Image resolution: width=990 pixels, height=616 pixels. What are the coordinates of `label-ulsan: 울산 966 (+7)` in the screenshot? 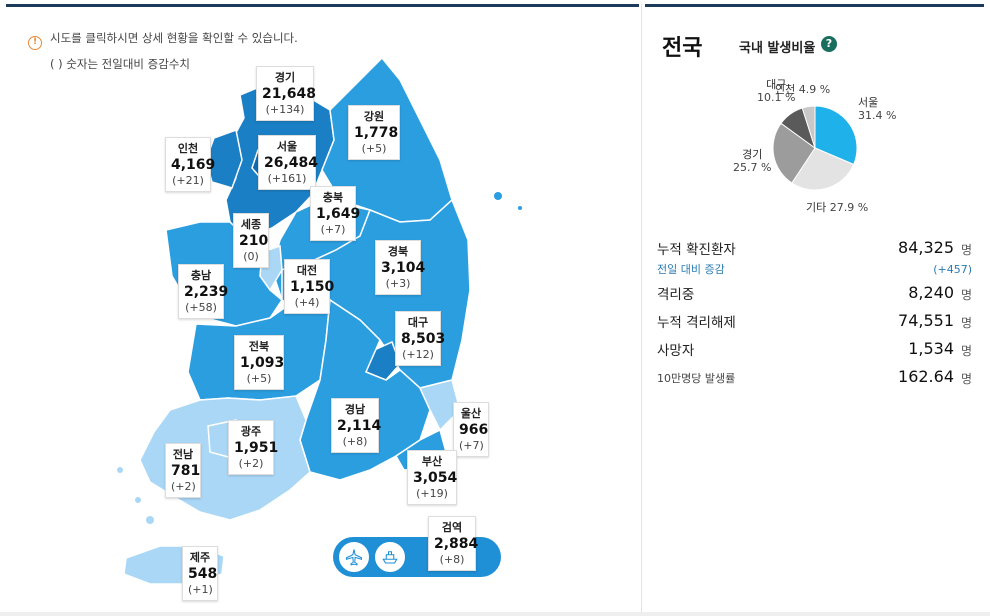 It's located at (471, 429).